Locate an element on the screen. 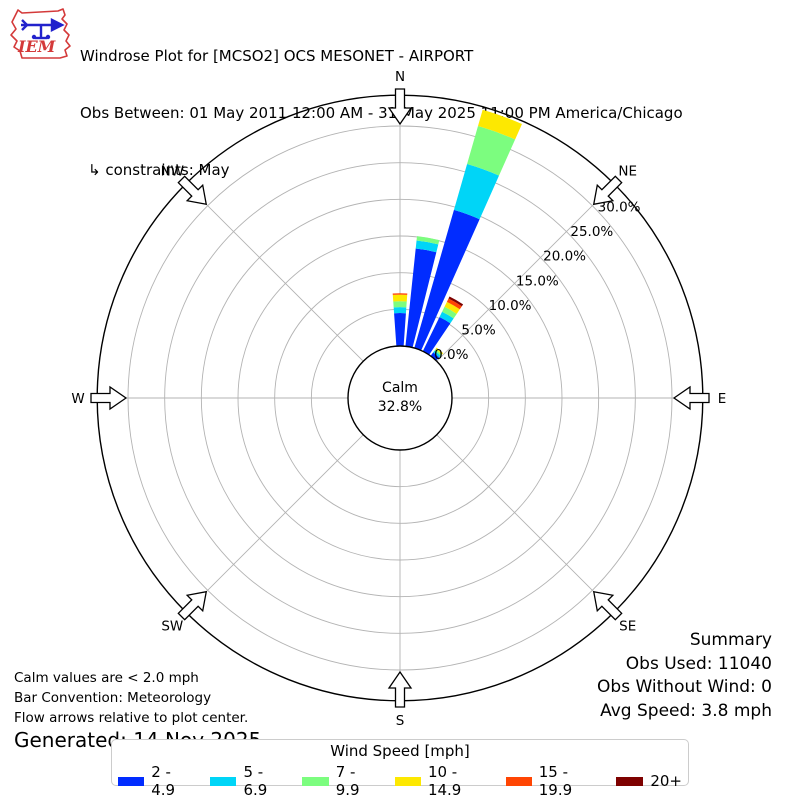 This screenshot has height=800, width=800. radial-tick-label: 15.0% is located at coordinates (537, 281).